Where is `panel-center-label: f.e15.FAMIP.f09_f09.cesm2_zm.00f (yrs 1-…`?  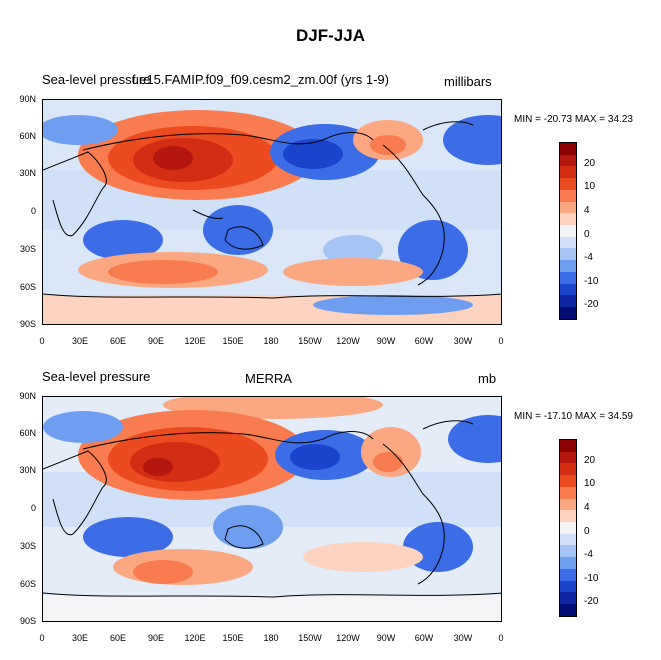
panel-center-label: f.e15.FAMIP.f09_f09.cesm2_zm.00f (yrs 1-… is located at coordinates (260, 79).